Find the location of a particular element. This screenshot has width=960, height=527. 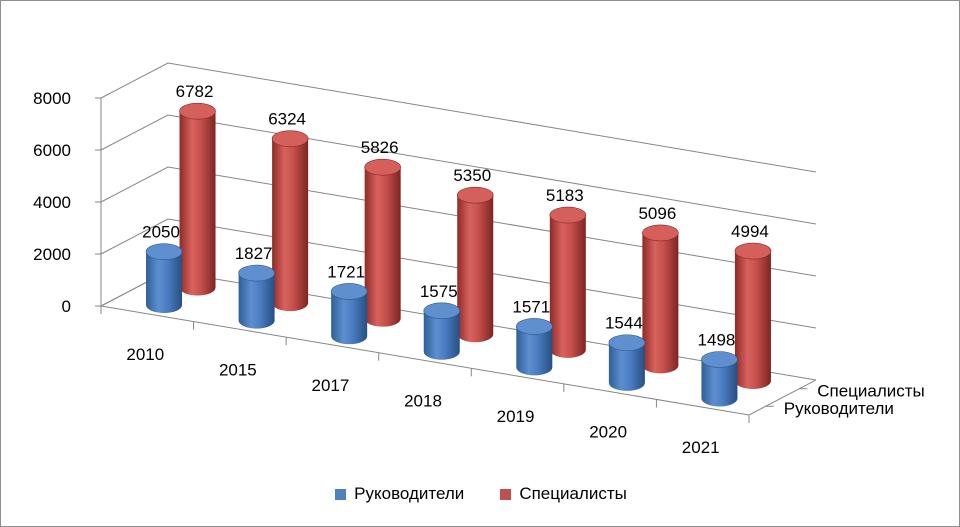

x-tick-label: 2018 is located at coordinates (423, 400).